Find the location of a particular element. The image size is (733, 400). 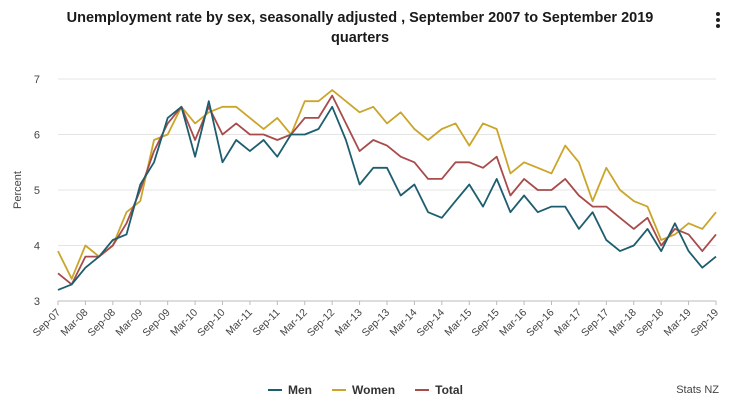

x-tick-label: Mar-13 is located at coordinates (349, 323).